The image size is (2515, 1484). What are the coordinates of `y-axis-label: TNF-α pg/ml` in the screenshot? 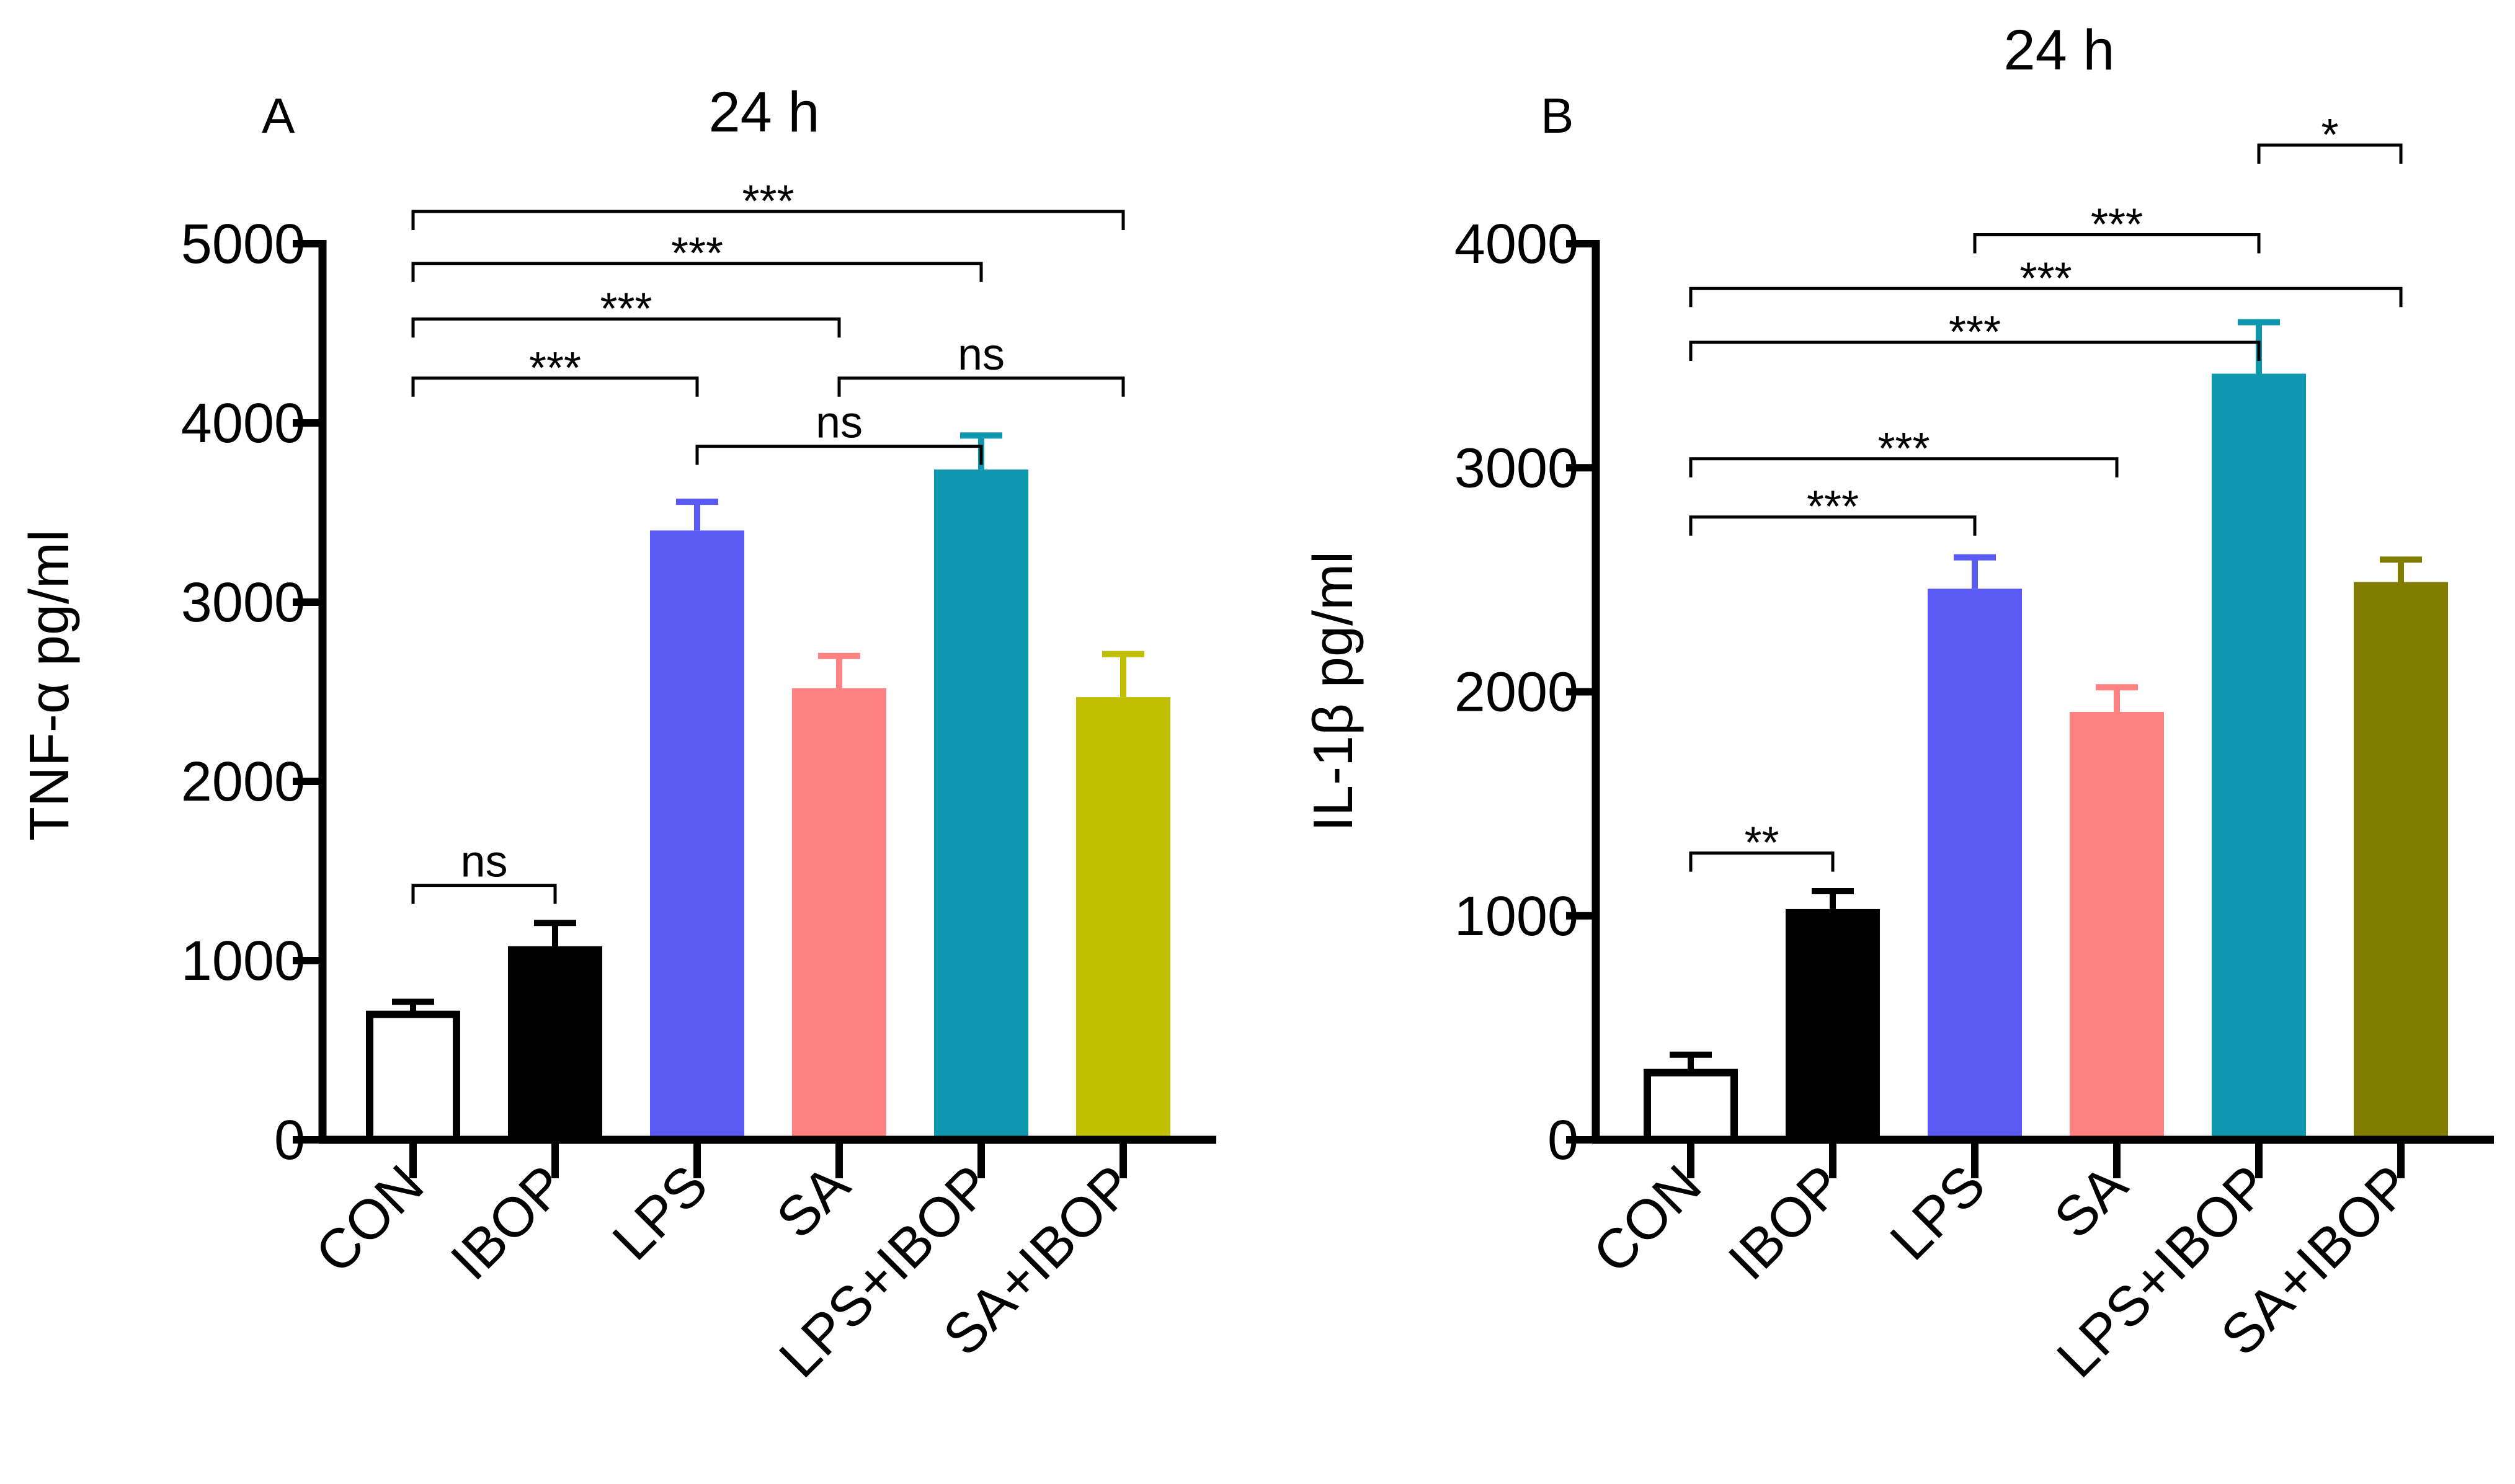 It's located at (50, 685).